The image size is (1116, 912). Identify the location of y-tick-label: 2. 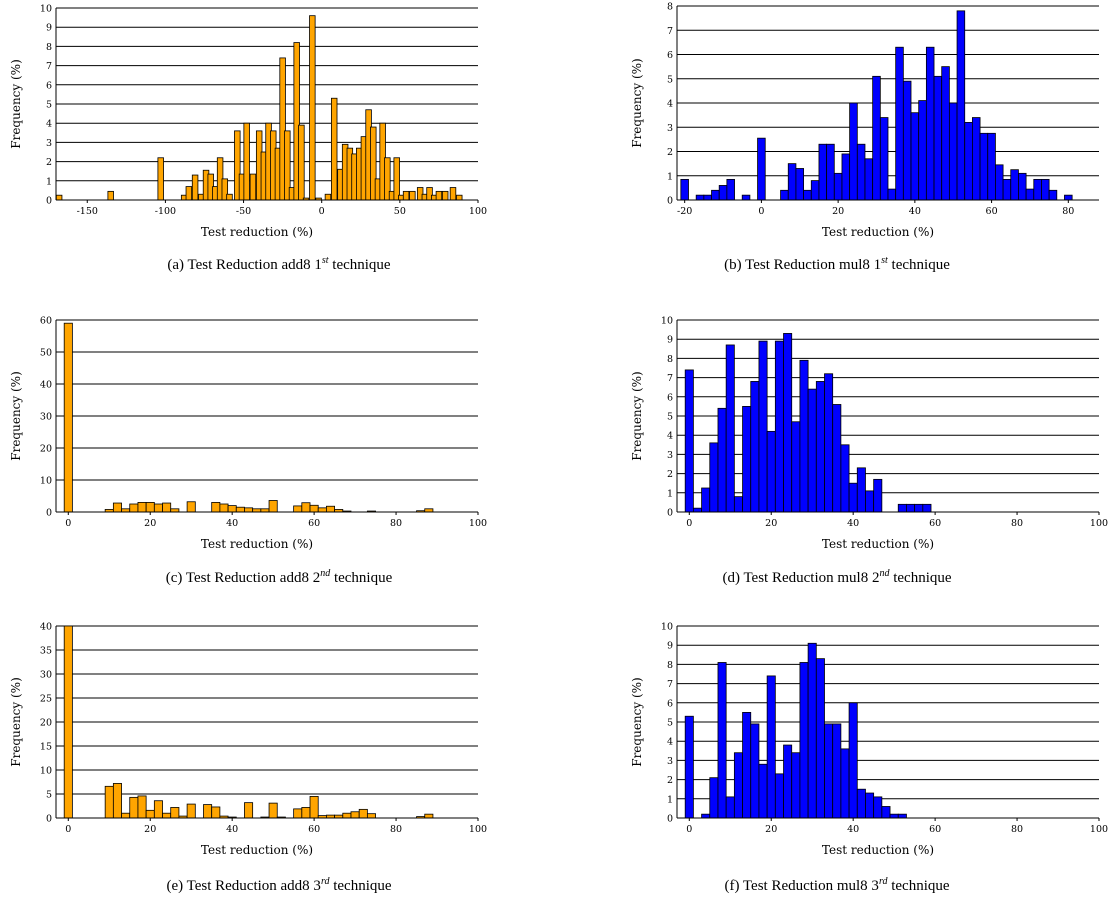
(49, 162).